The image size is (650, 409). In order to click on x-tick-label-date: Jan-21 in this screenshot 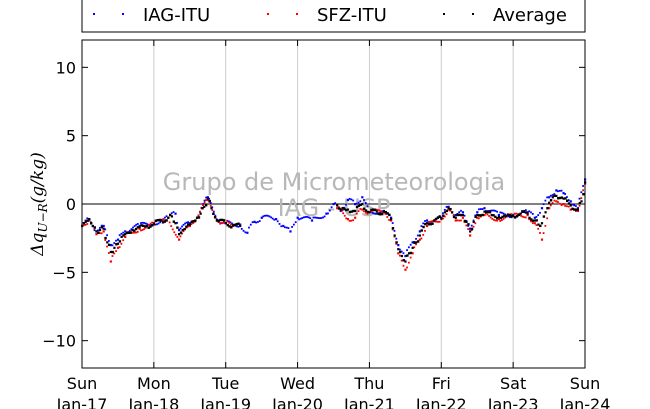, I will do `click(369, 402)`.